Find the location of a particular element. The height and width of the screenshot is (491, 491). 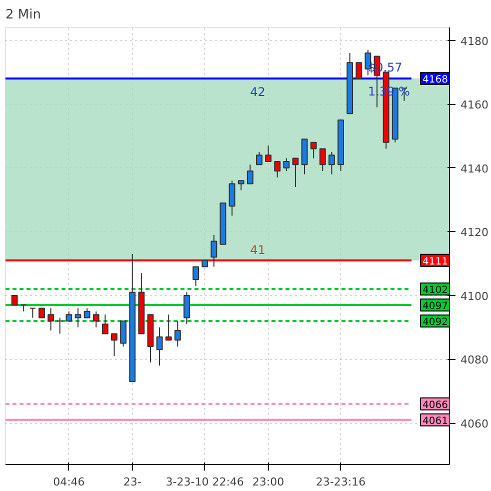

x-tick-label: 23-23:16 is located at coordinates (341, 482).